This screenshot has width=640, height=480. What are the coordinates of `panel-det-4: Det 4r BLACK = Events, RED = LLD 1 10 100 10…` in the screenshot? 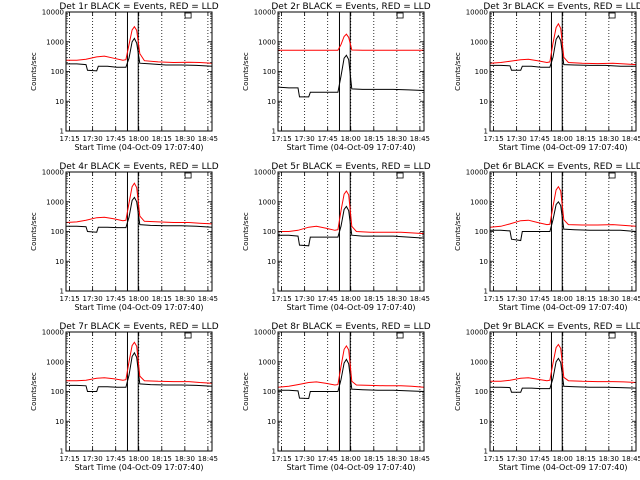 It's located at (124, 237).